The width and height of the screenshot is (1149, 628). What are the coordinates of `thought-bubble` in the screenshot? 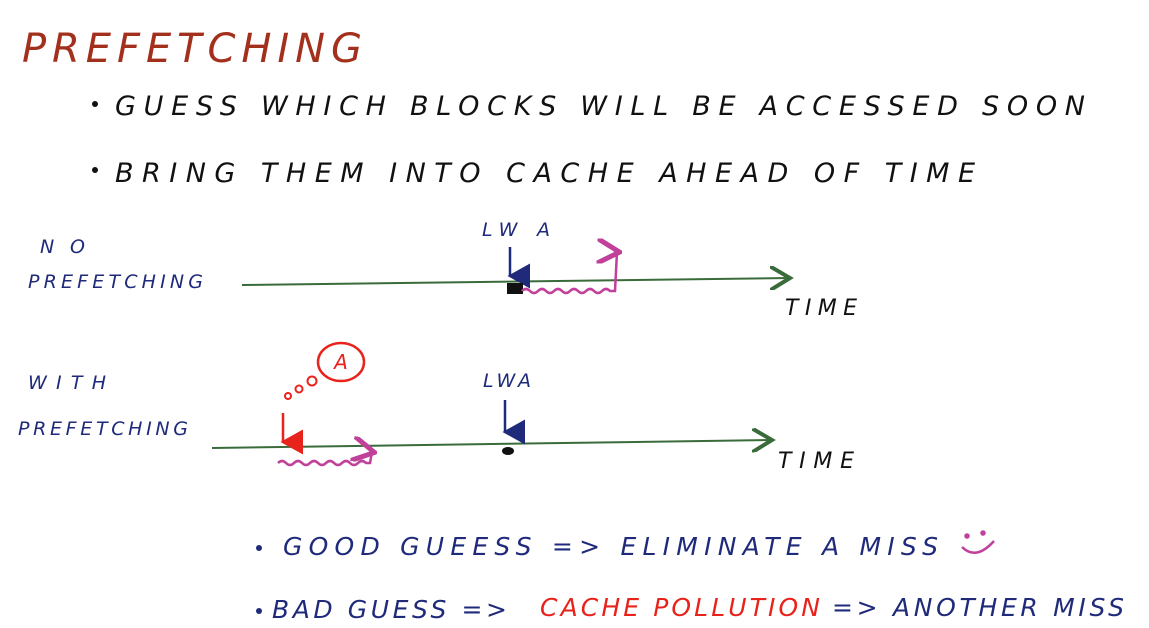 It's located at (341, 362).